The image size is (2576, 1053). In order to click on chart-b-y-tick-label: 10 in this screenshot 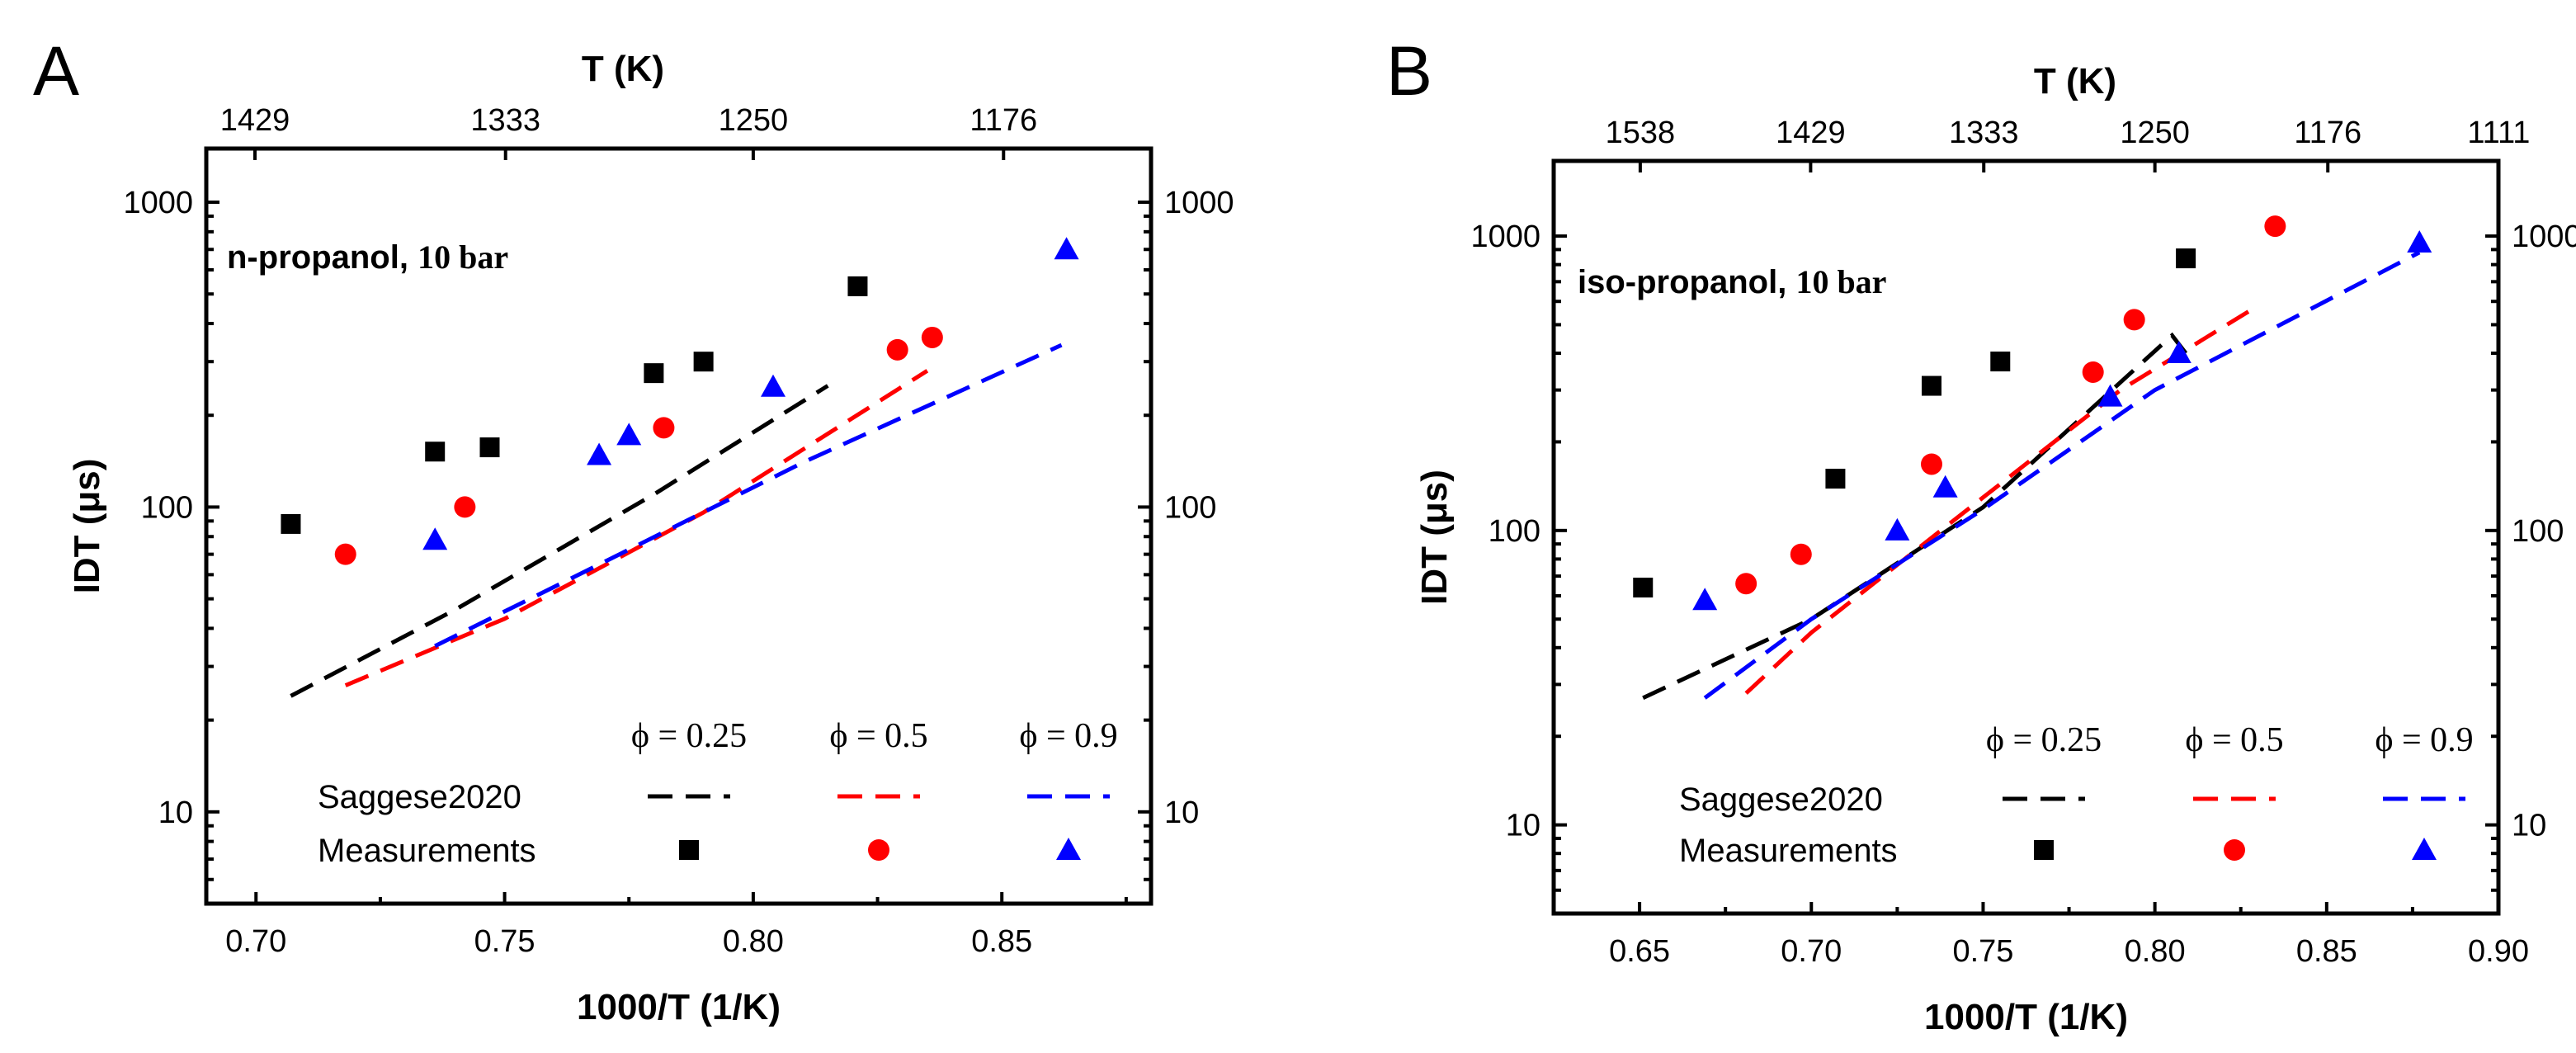, I will do `click(1523, 826)`.